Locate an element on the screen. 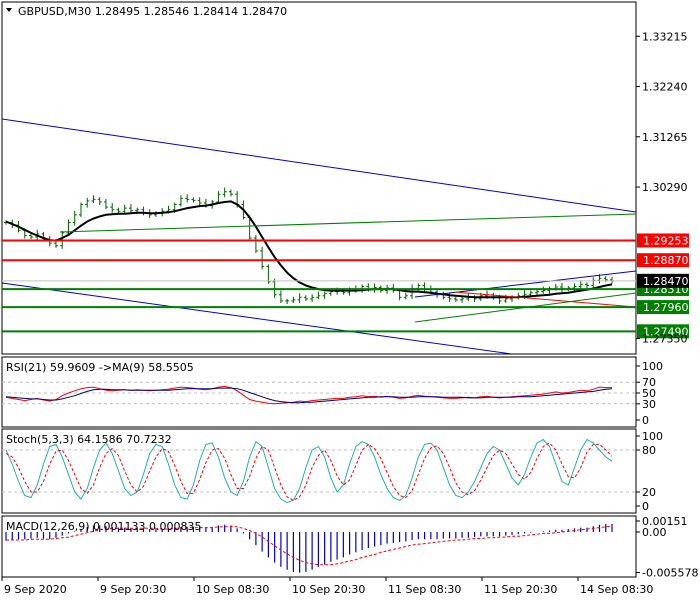 The height and width of the screenshot is (604, 700). macd-panel is located at coordinates (319, 546).